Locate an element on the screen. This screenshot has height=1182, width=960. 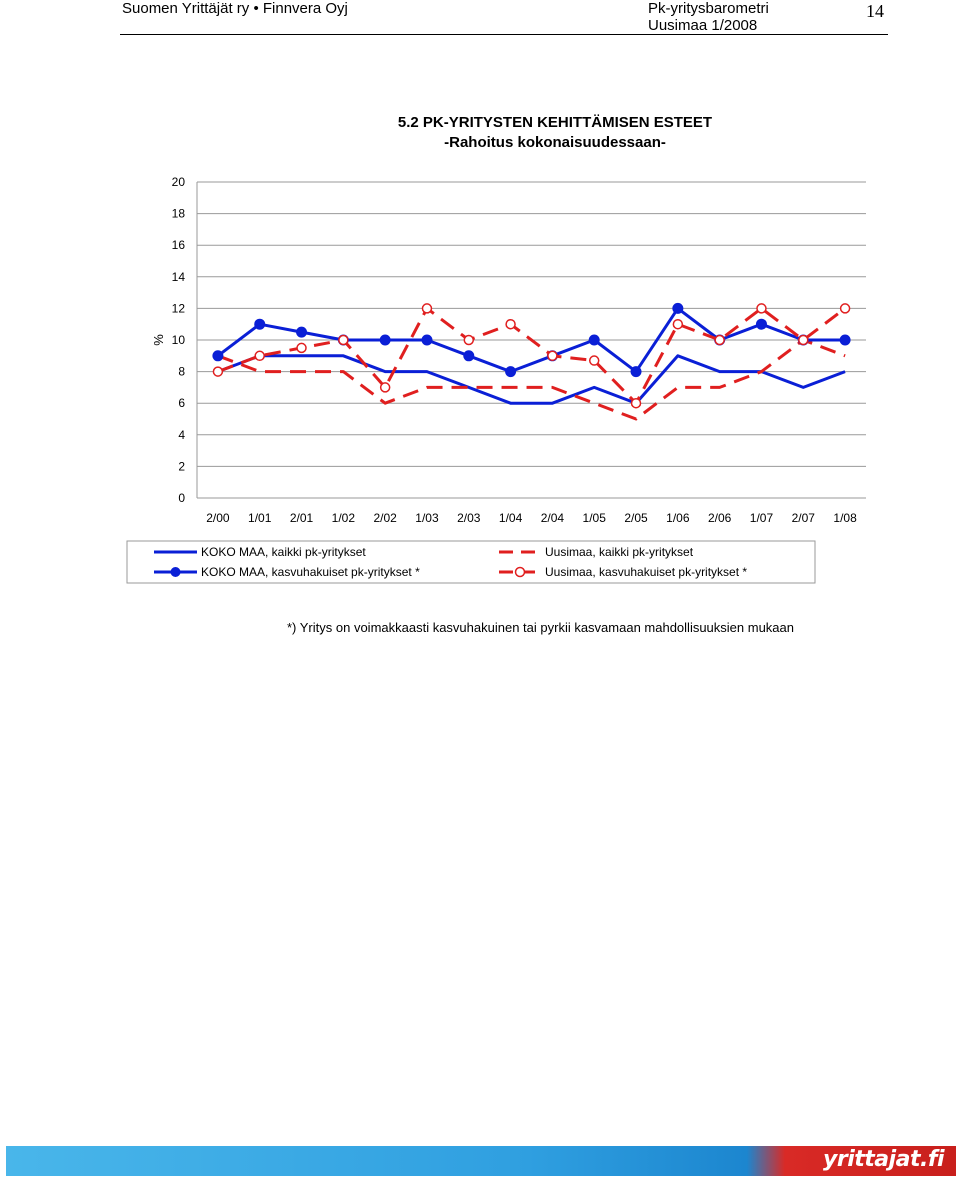
x-tick-label: 1/03 is located at coordinates (427, 518).